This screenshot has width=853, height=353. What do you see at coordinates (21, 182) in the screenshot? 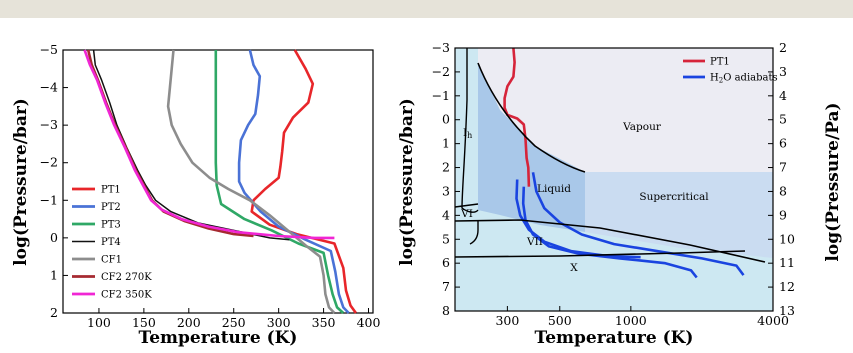
I see `left-y-axis-label: log(Pressure/bar)` at bounding box center [21, 182].